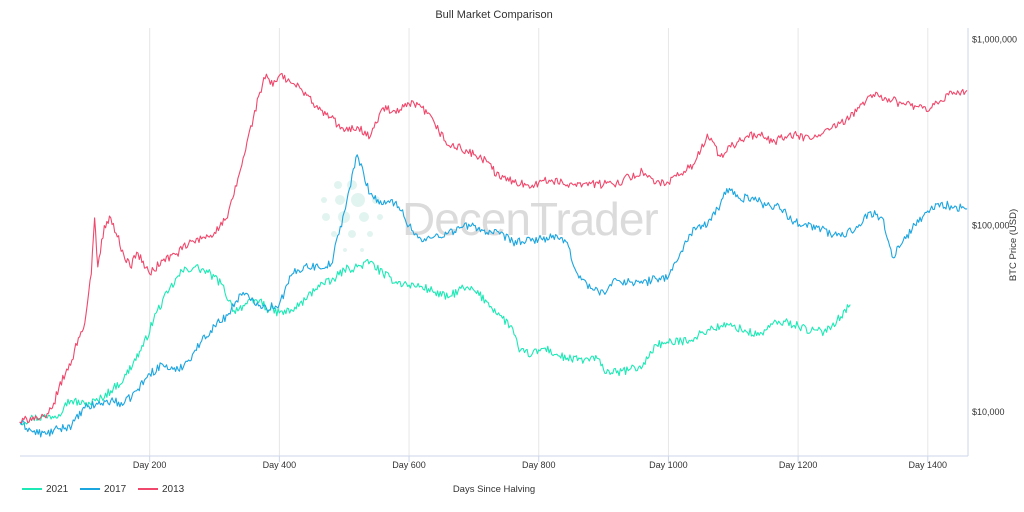 The width and height of the screenshot is (1024, 512). What do you see at coordinates (173, 489) in the screenshot?
I see `legend-label: 2013` at bounding box center [173, 489].